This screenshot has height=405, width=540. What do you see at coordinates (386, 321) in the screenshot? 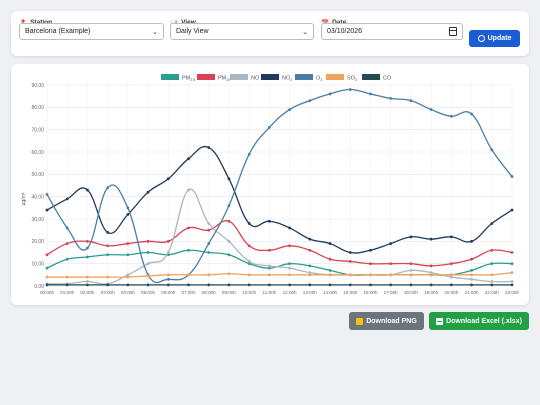
I see `download-png-button: Download PNG` at bounding box center [386, 321].